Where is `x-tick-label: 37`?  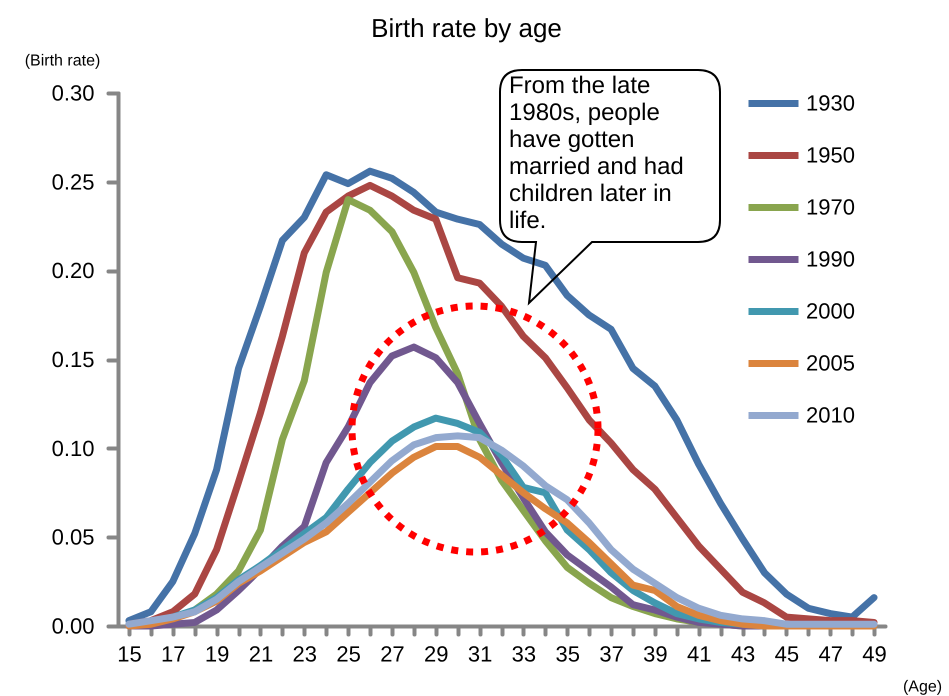
x-tick-label: 37 is located at coordinates (611, 654).